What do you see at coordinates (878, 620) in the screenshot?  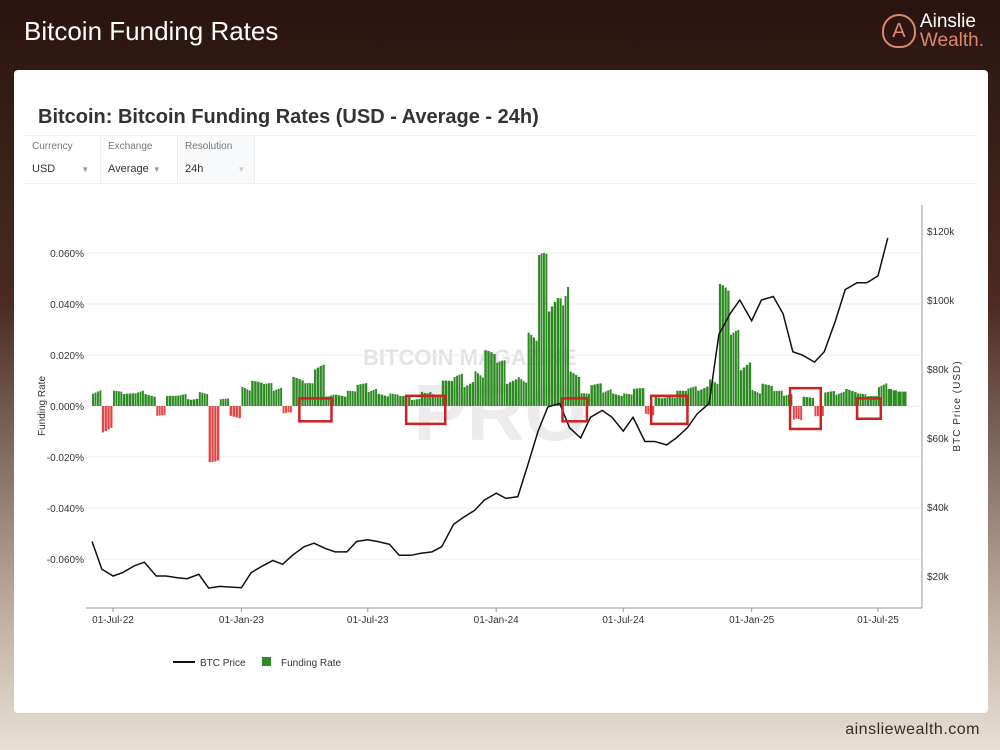 I see `x-tick-label: 01-Jul-25` at bounding box center [878, 620].